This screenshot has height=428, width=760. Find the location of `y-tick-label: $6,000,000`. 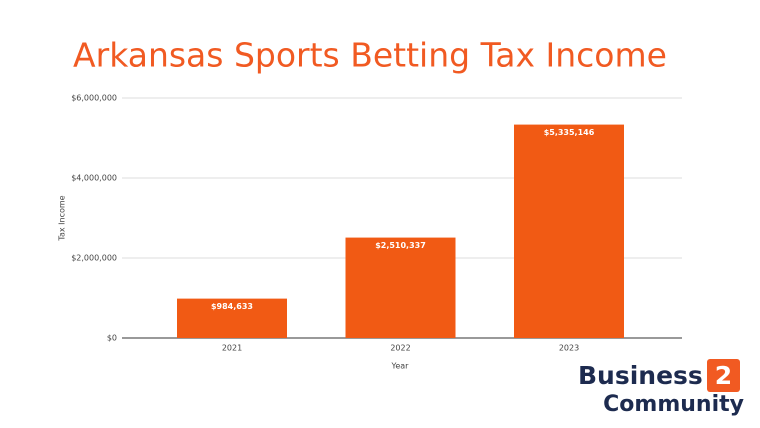

y-tick-label: $6,000,000 is located at coordinates (94, 98).